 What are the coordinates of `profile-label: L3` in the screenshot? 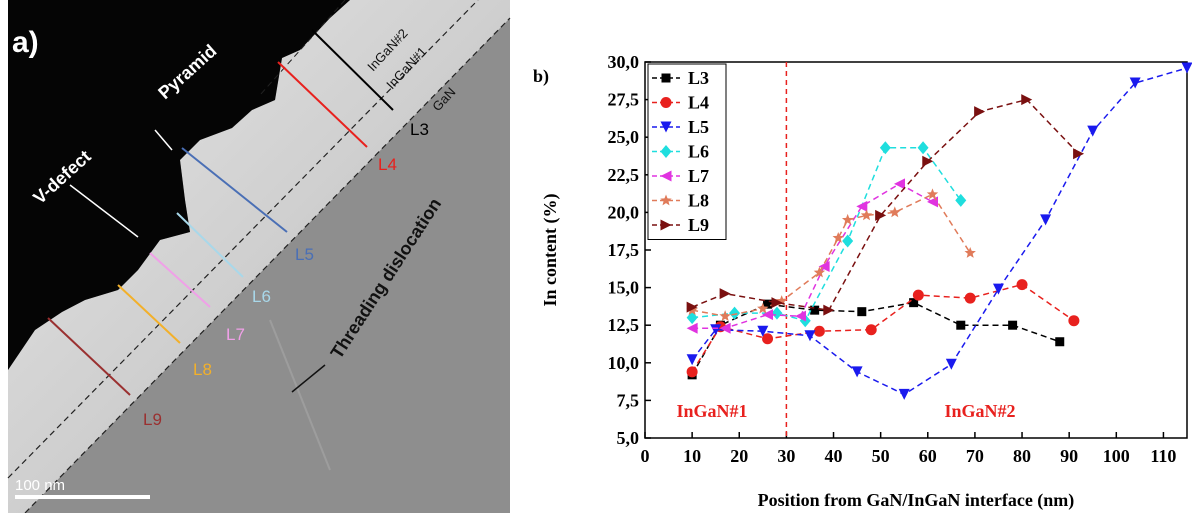 It's located at (419, 129).